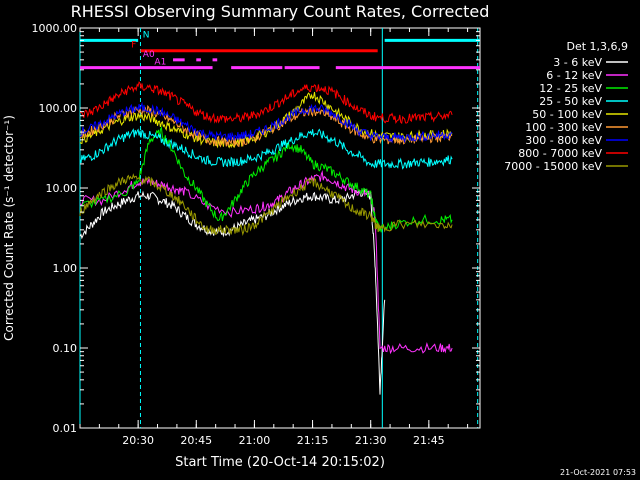  I want to click on state-bar-label: F, so click(133, 46).